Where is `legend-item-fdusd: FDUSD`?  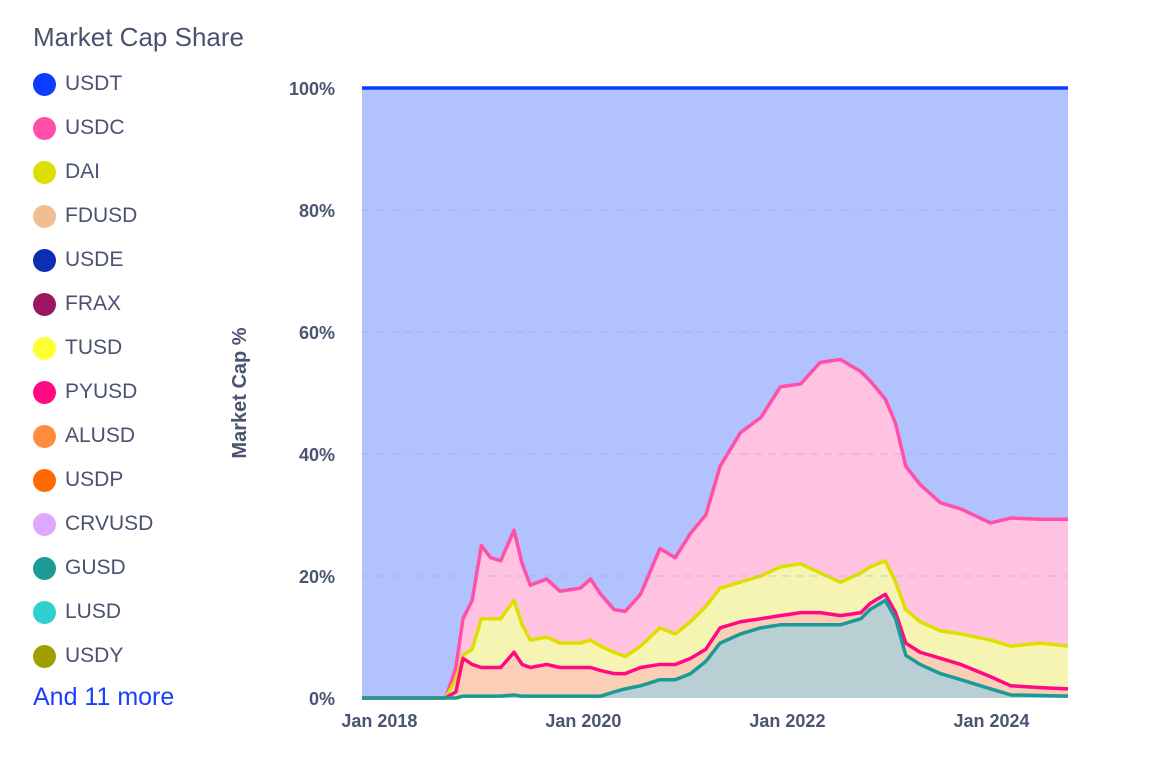
legend-item-fdusd: FDUSD is located at coordinates (93, 216).